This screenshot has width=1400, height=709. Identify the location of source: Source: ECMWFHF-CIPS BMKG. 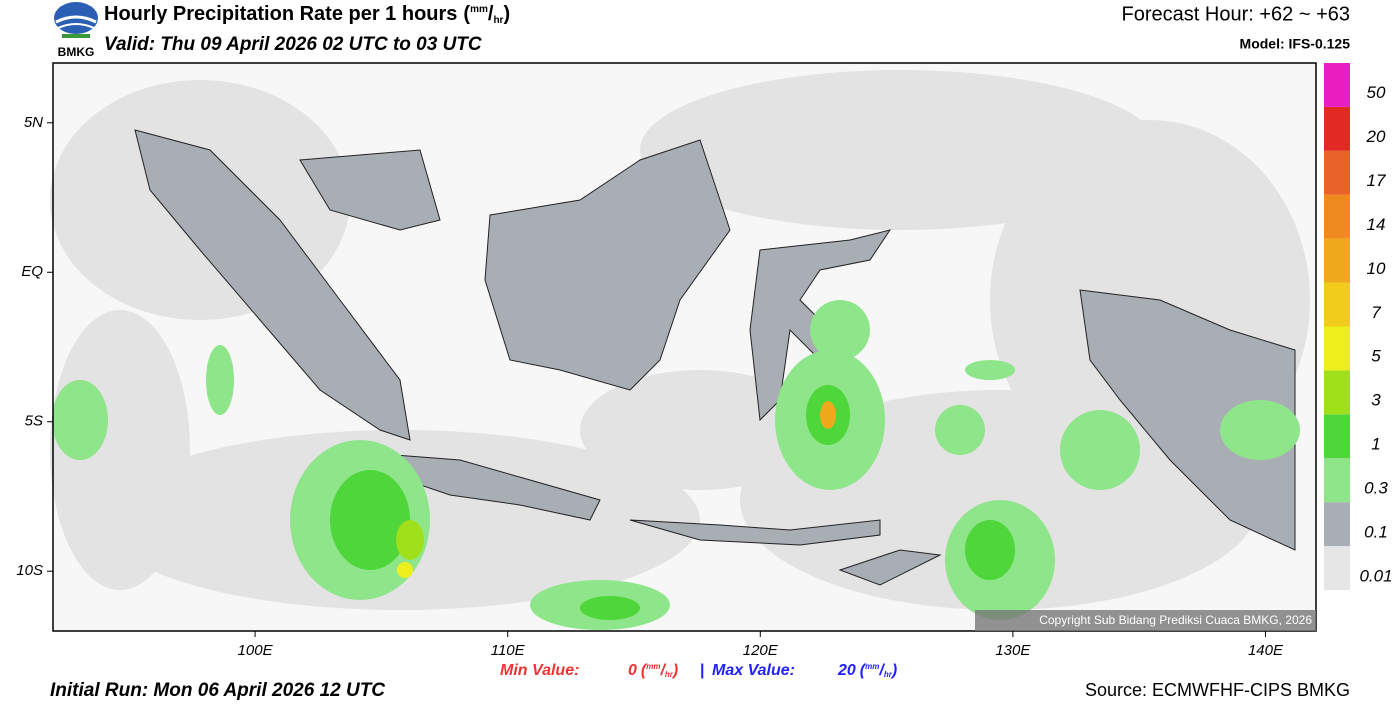
(1217, 690).